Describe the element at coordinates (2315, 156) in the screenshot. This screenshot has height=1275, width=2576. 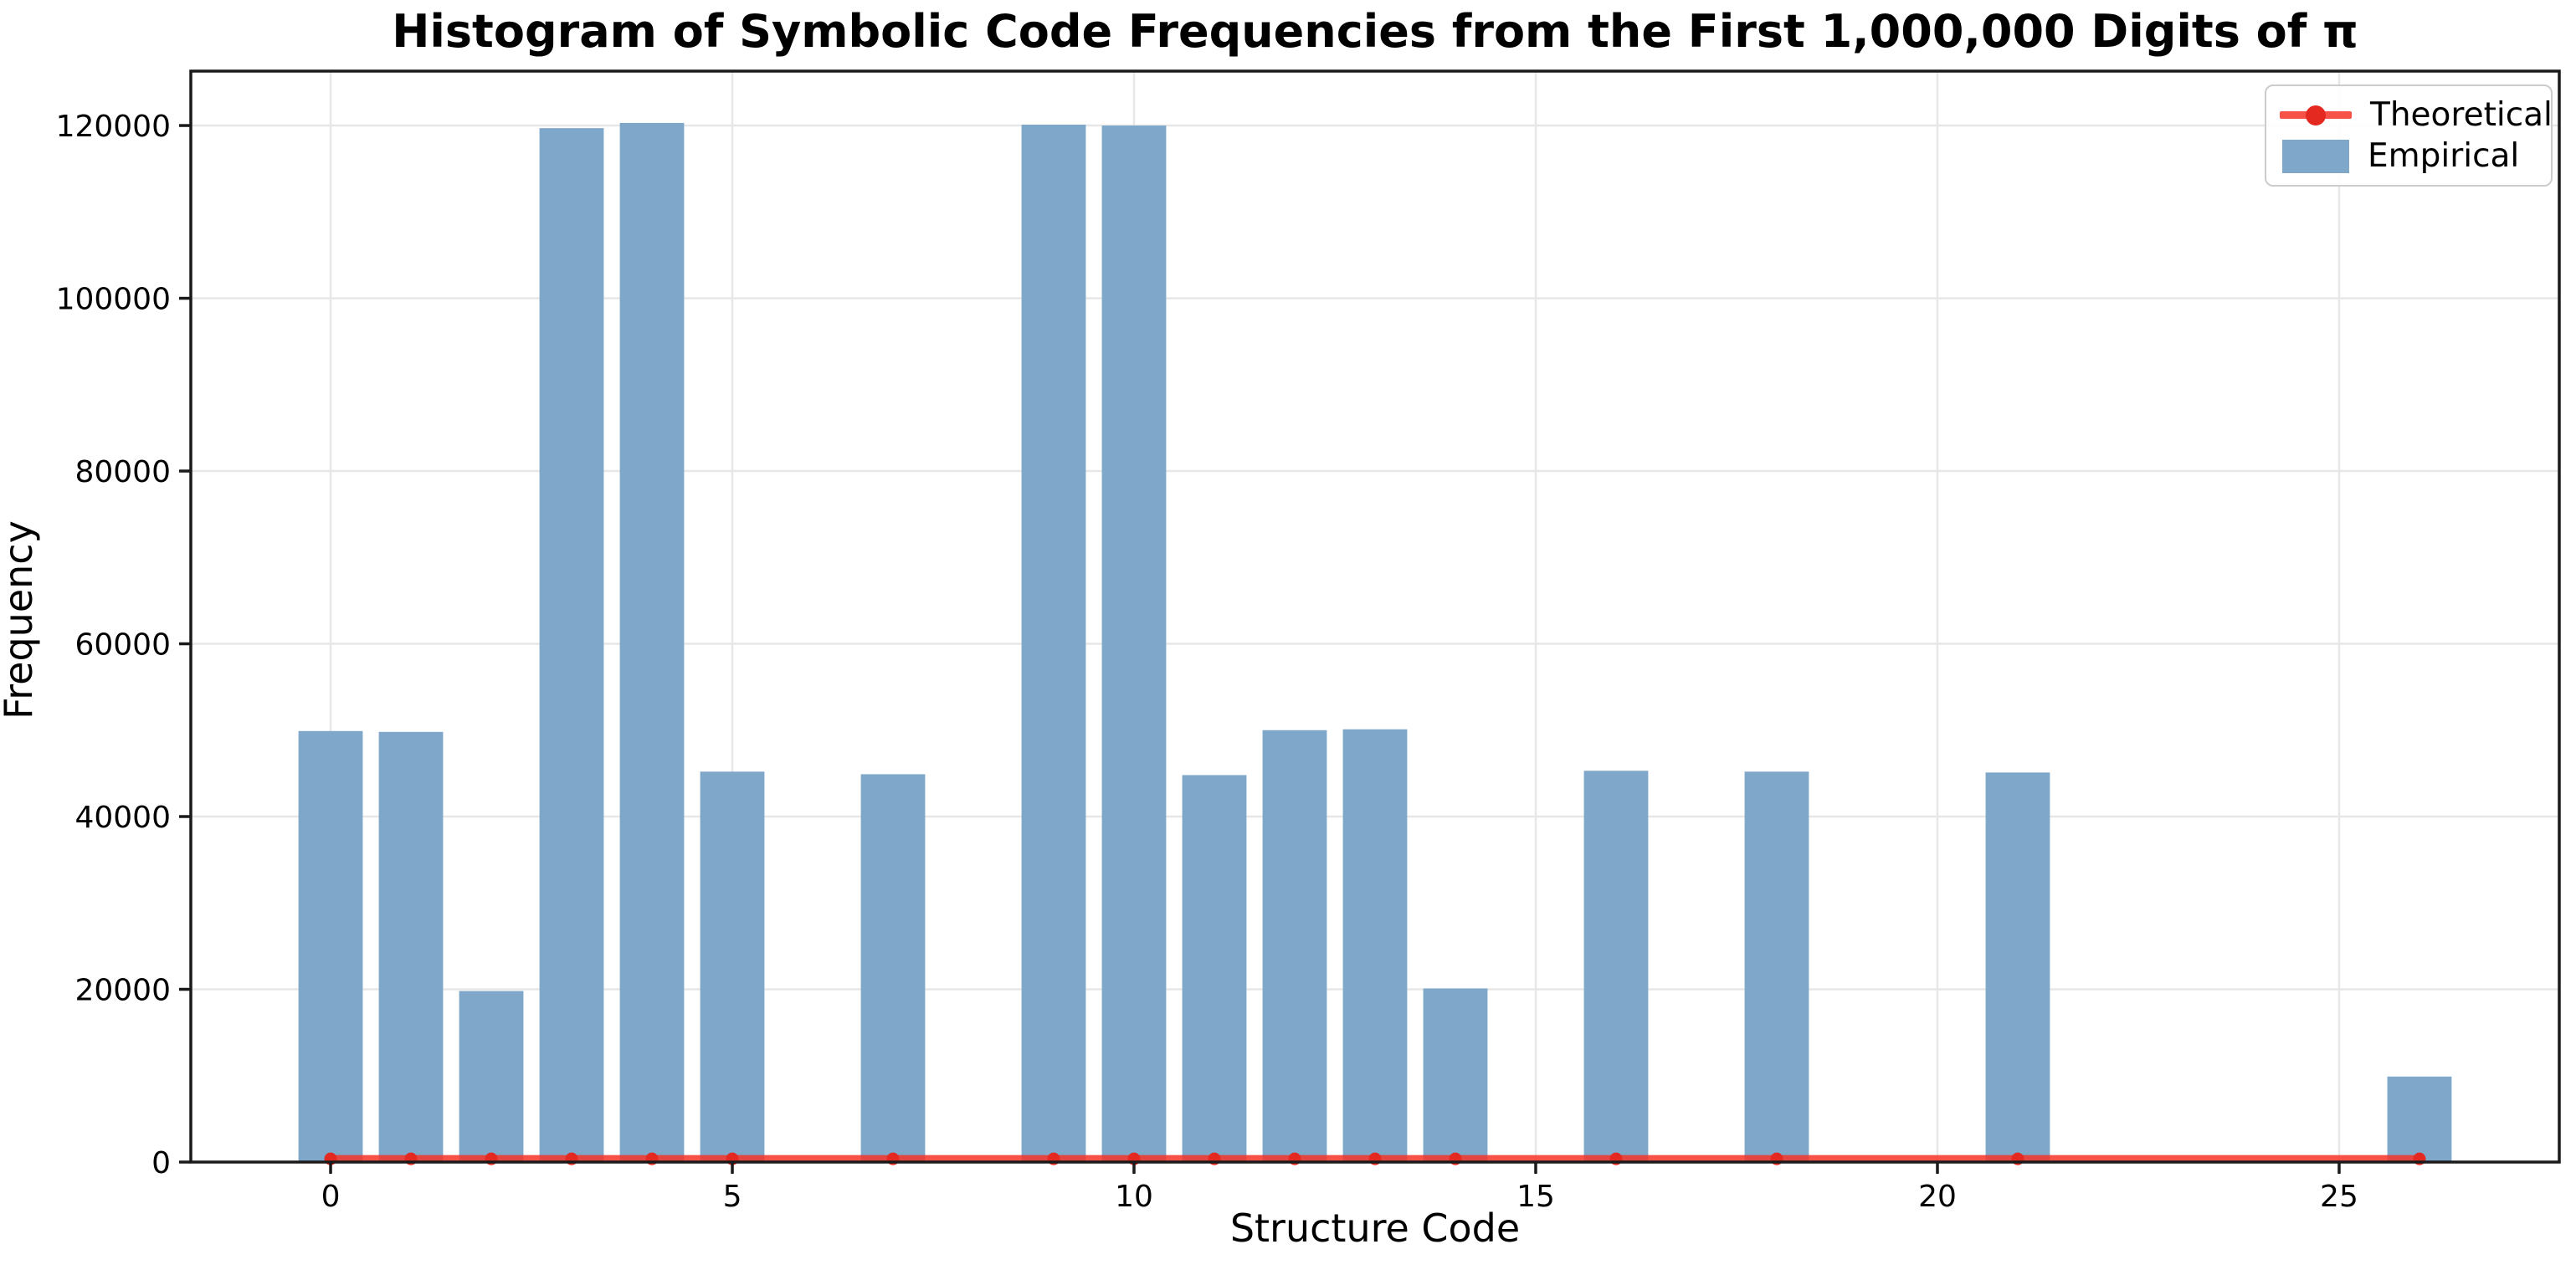
I see `empirical-patch-swatch` at that location.